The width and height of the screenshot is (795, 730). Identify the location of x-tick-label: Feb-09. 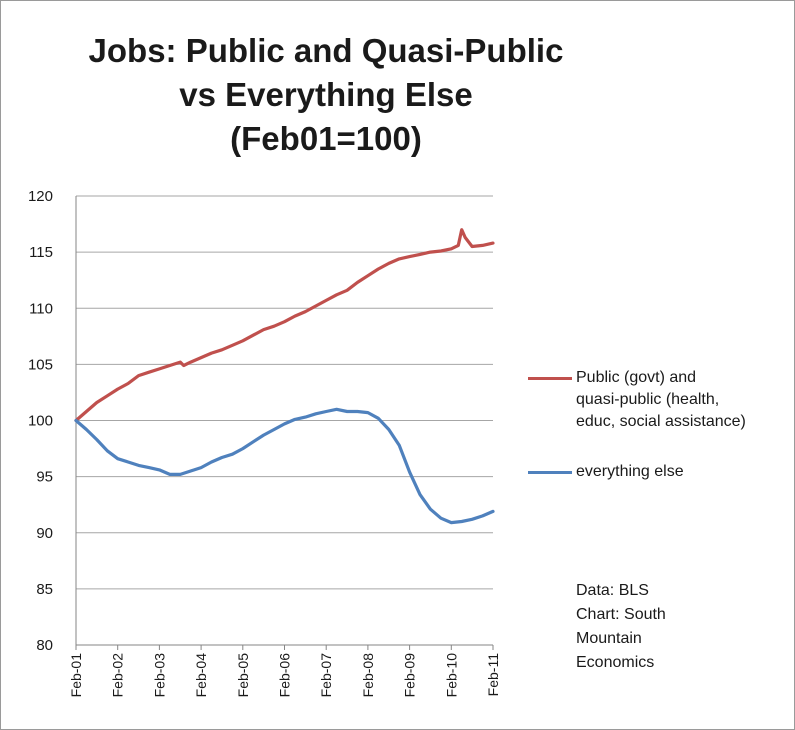
(410, 675).